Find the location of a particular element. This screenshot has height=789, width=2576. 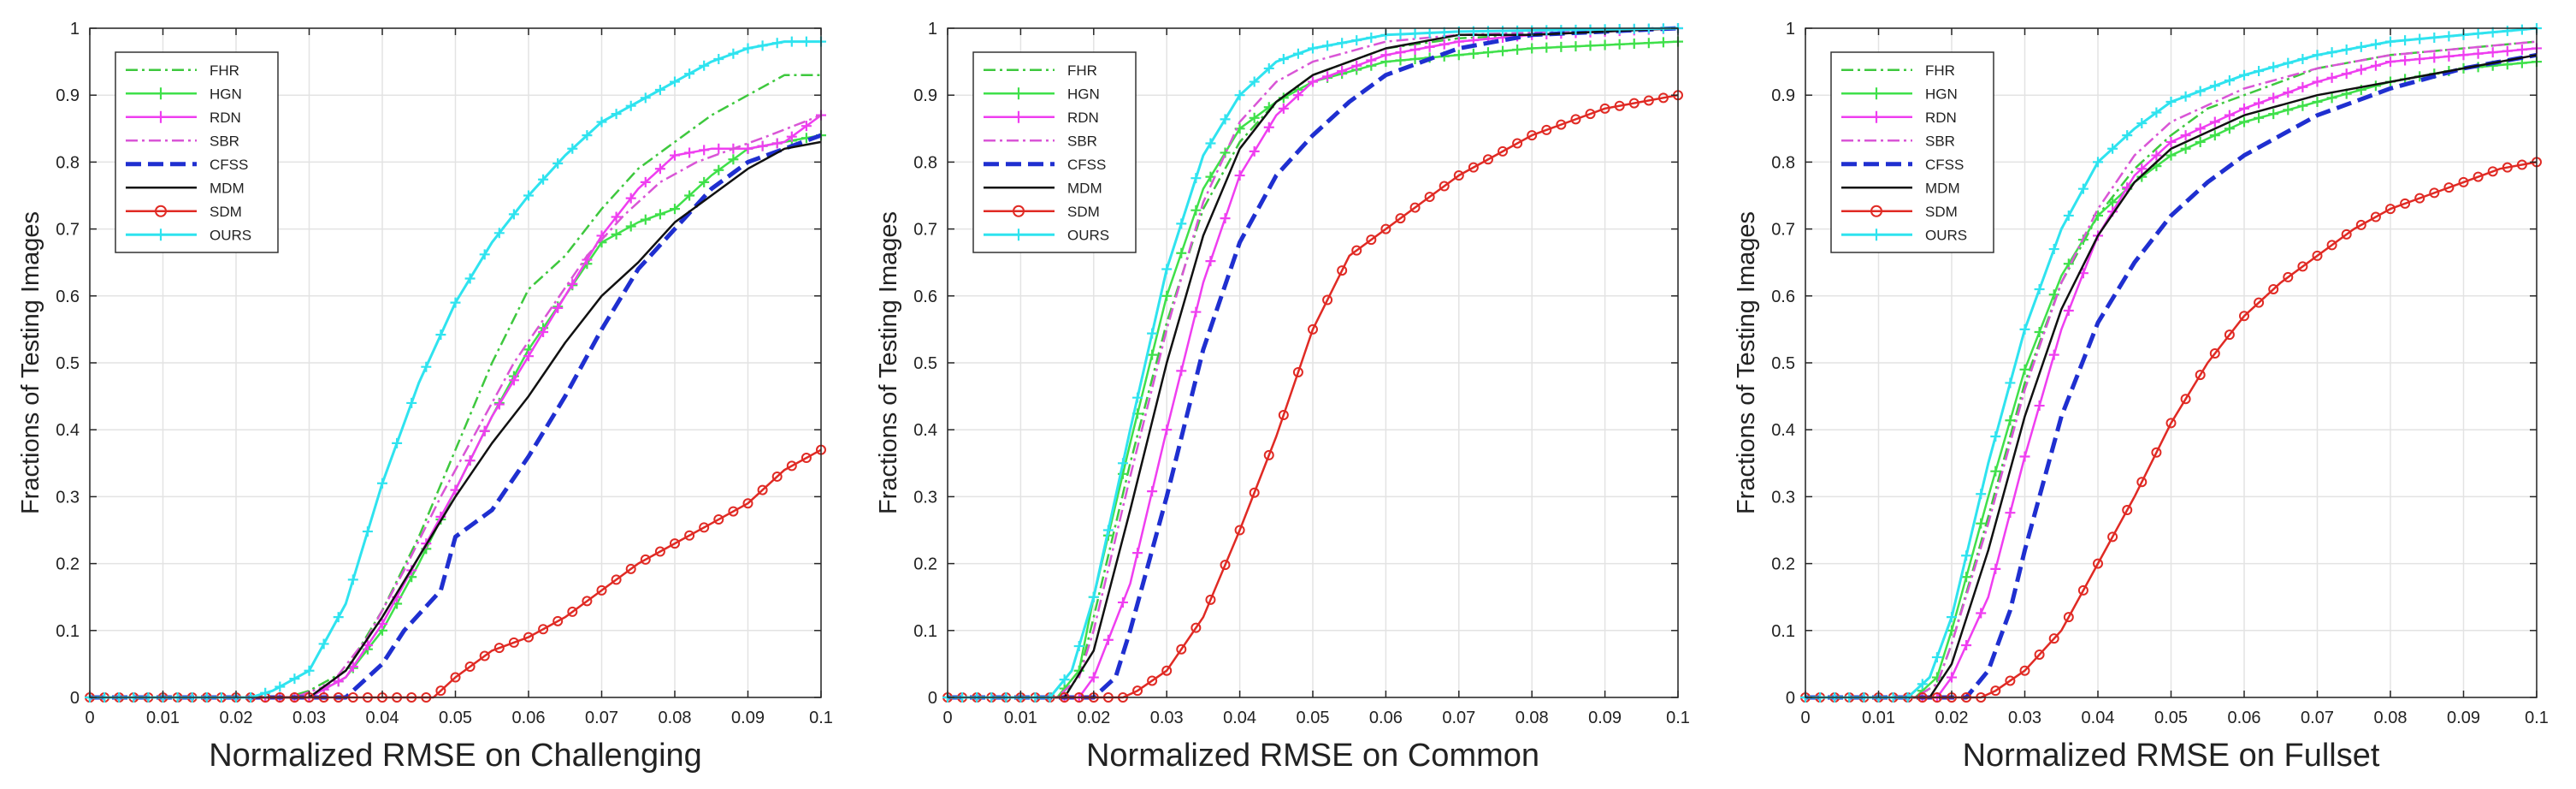

x-tick-label: 0.02 is located at coordinates (1093, 718).